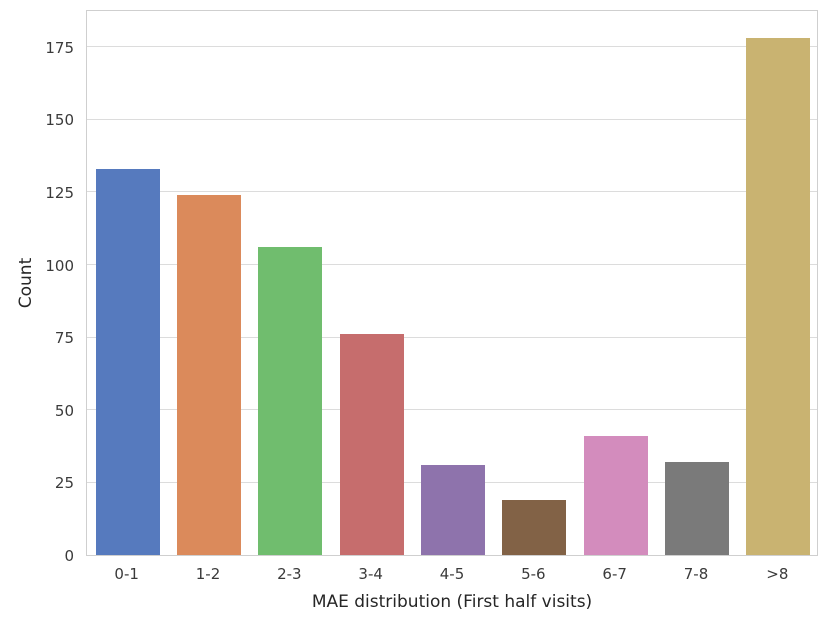 This screenshot has height=627, width=830. I want to click on x-tick-label-1-2: 1-2, so click(208, 574).